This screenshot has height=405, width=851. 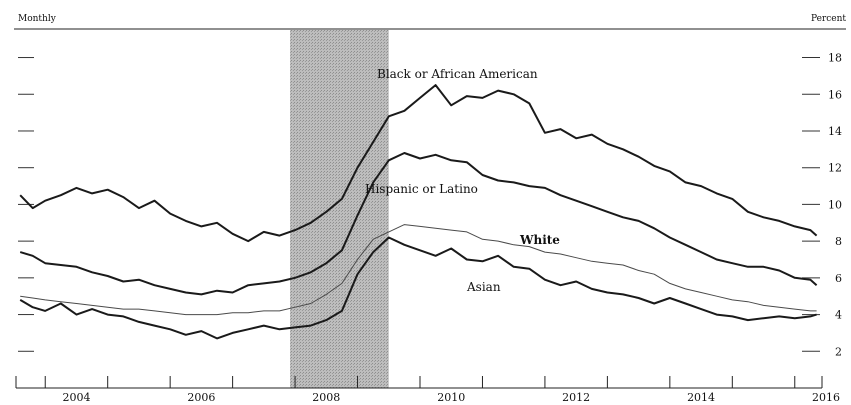 What do you see at coordinates (421, 189) in the screenshot?
I see `series-label-hispanic-or-latino: Hispanic or Latino` at bounding box center [421, 189].